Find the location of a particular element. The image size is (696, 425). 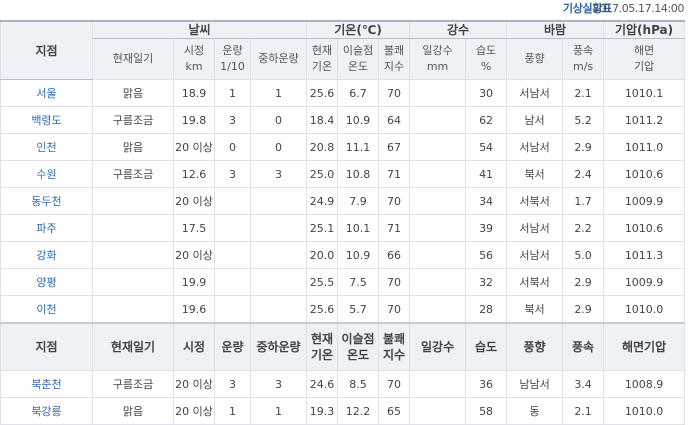

humidity-cell: 58 is located at coordinates (486, 411).